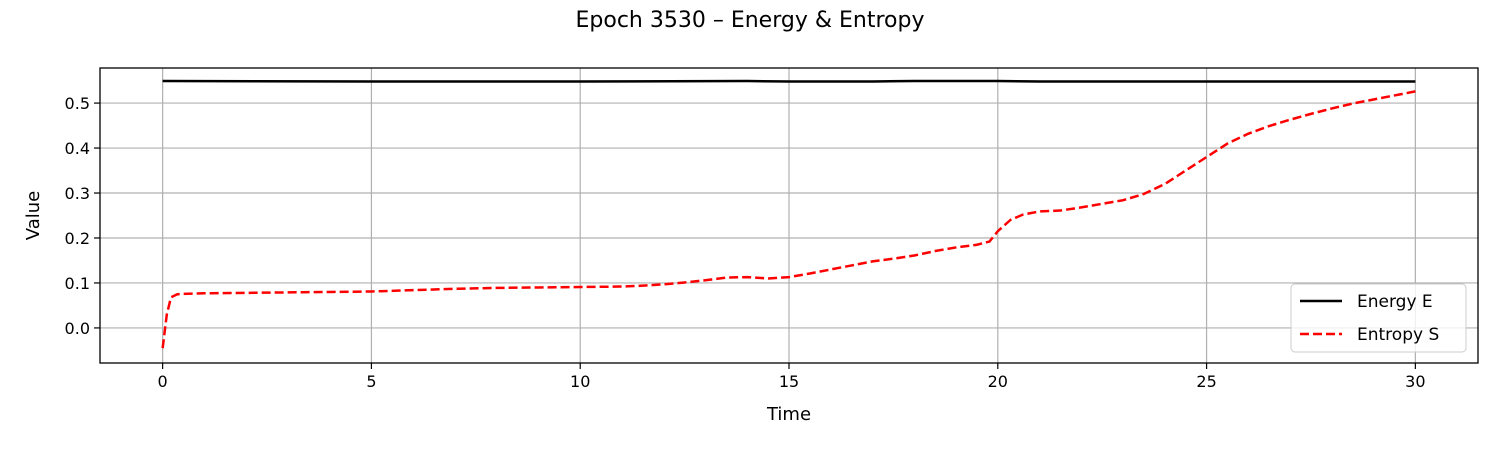  I want to click on x-tick-label: 10, so click(580, 381).